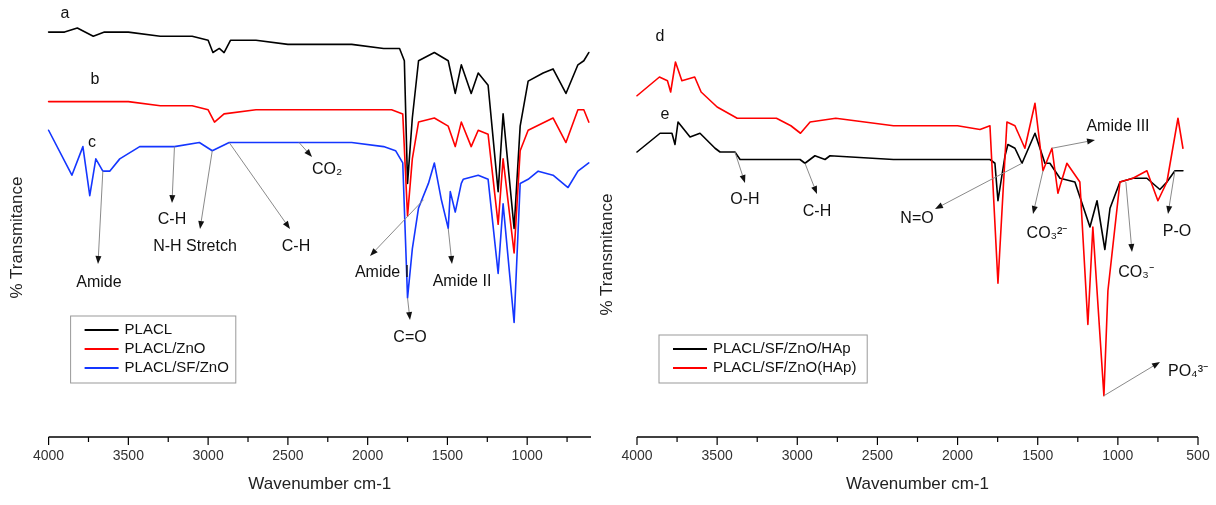 The image size is (1216, 505). Describe the element at coordinates (165, 347) in the screenshot. I see `legend-label: PLACL/ZnO` at that location.